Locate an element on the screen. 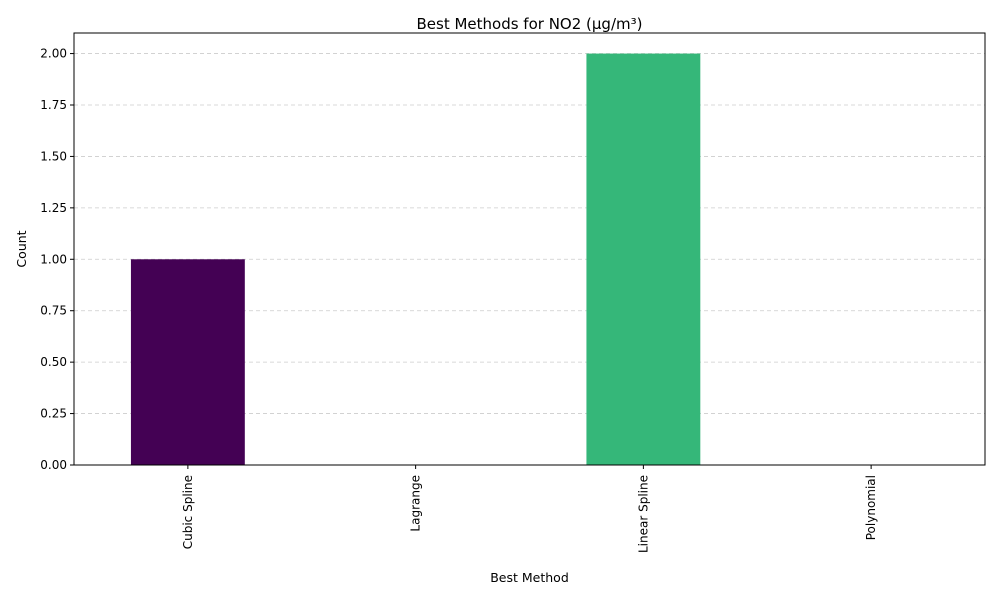 Image resolution: width=1000 pixels, height=604 pixels. y-tick-label: 0.75 is located at coordinates (53, 311).